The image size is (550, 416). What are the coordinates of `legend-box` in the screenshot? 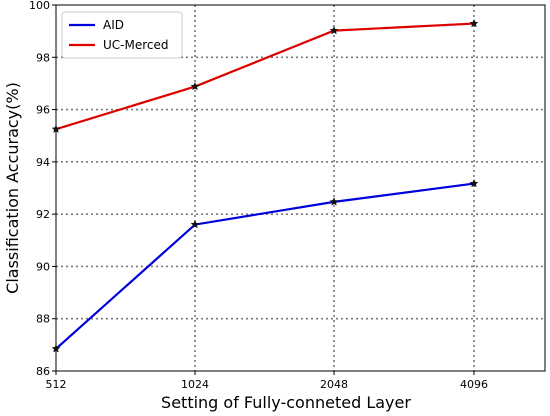 It's located at (122, 35).